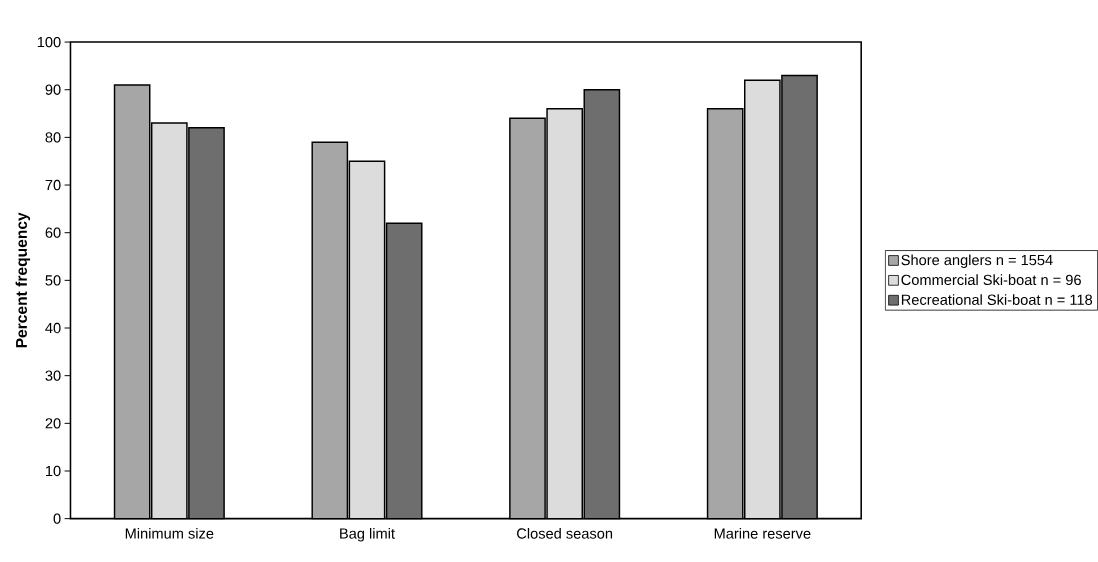 The height and width of the screenshot is (562, 1098). I want to click on y-tick-label: 100, so click(49, 42).